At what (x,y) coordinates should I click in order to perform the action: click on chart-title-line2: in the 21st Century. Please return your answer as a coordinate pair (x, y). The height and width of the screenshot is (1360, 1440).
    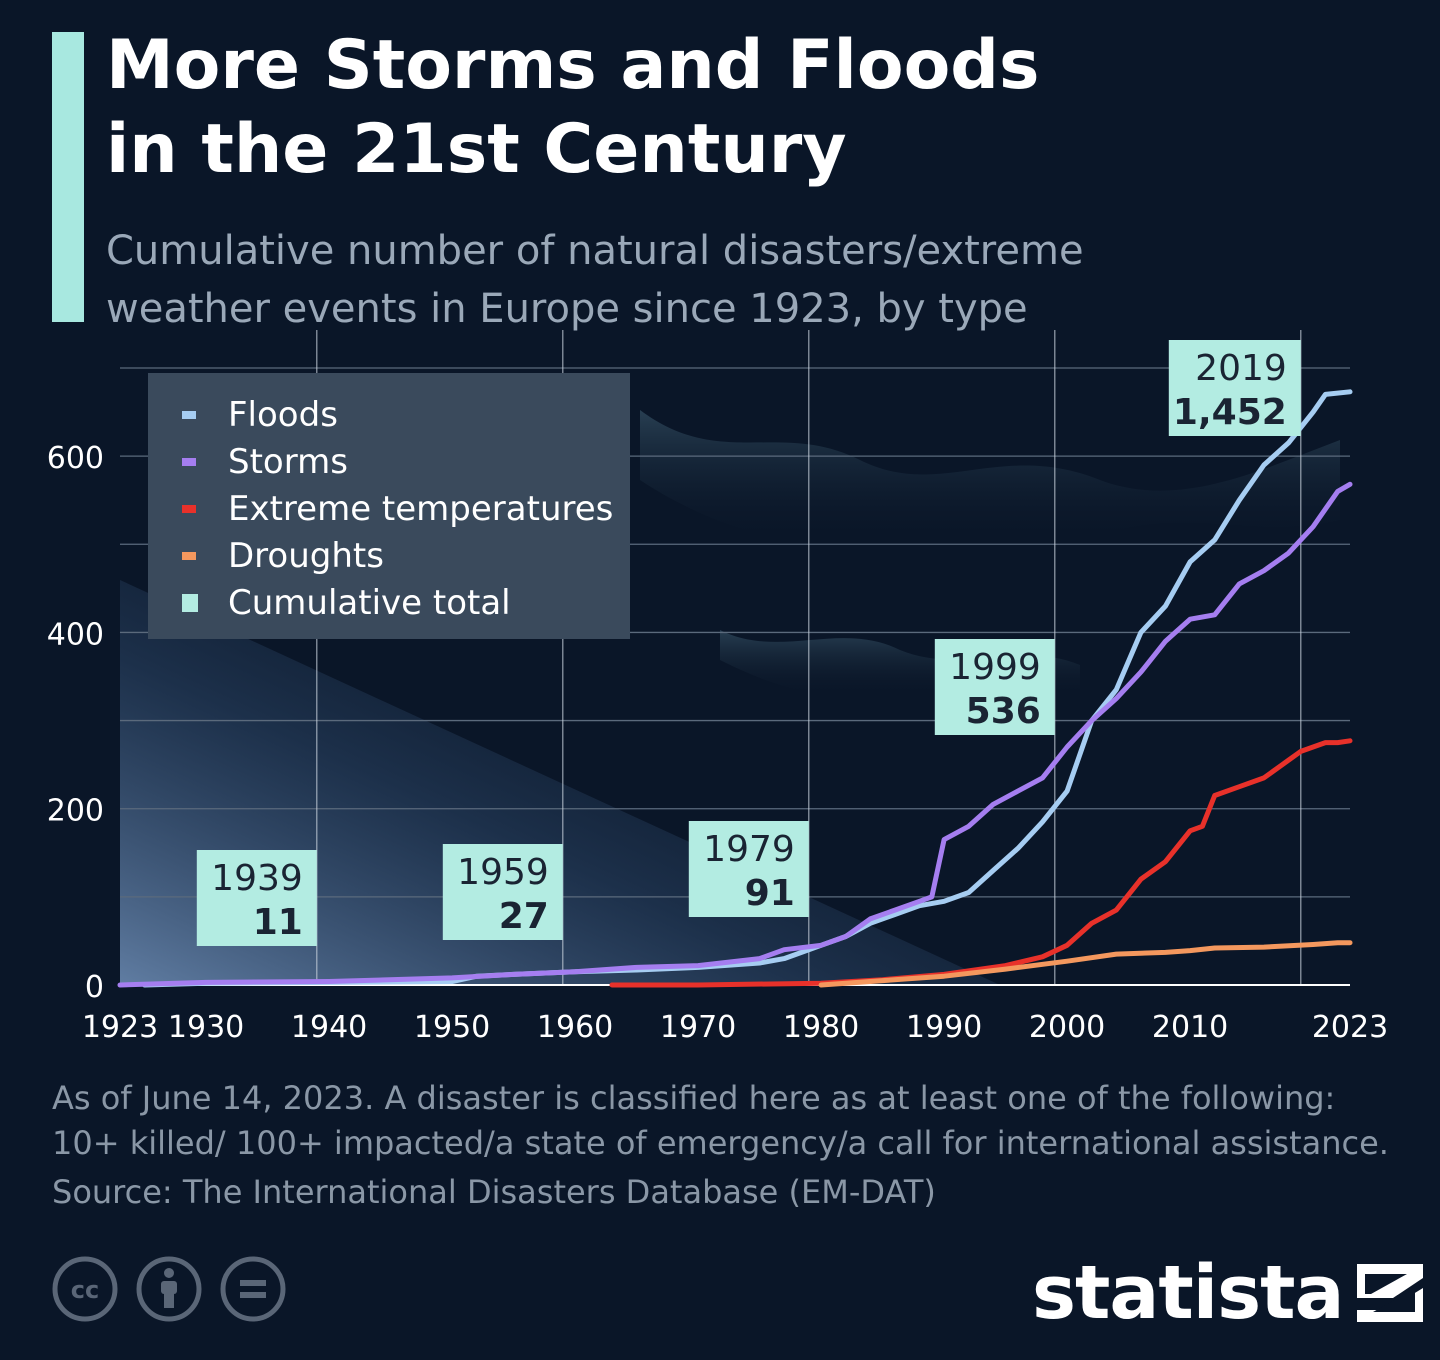
    Looking at the image, I should click on (476, 149).